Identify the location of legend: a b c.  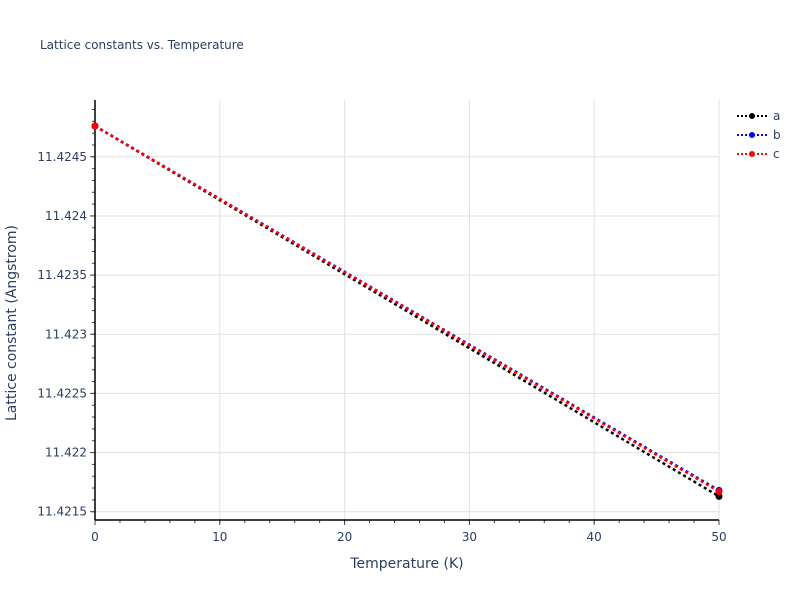
(758, 134).